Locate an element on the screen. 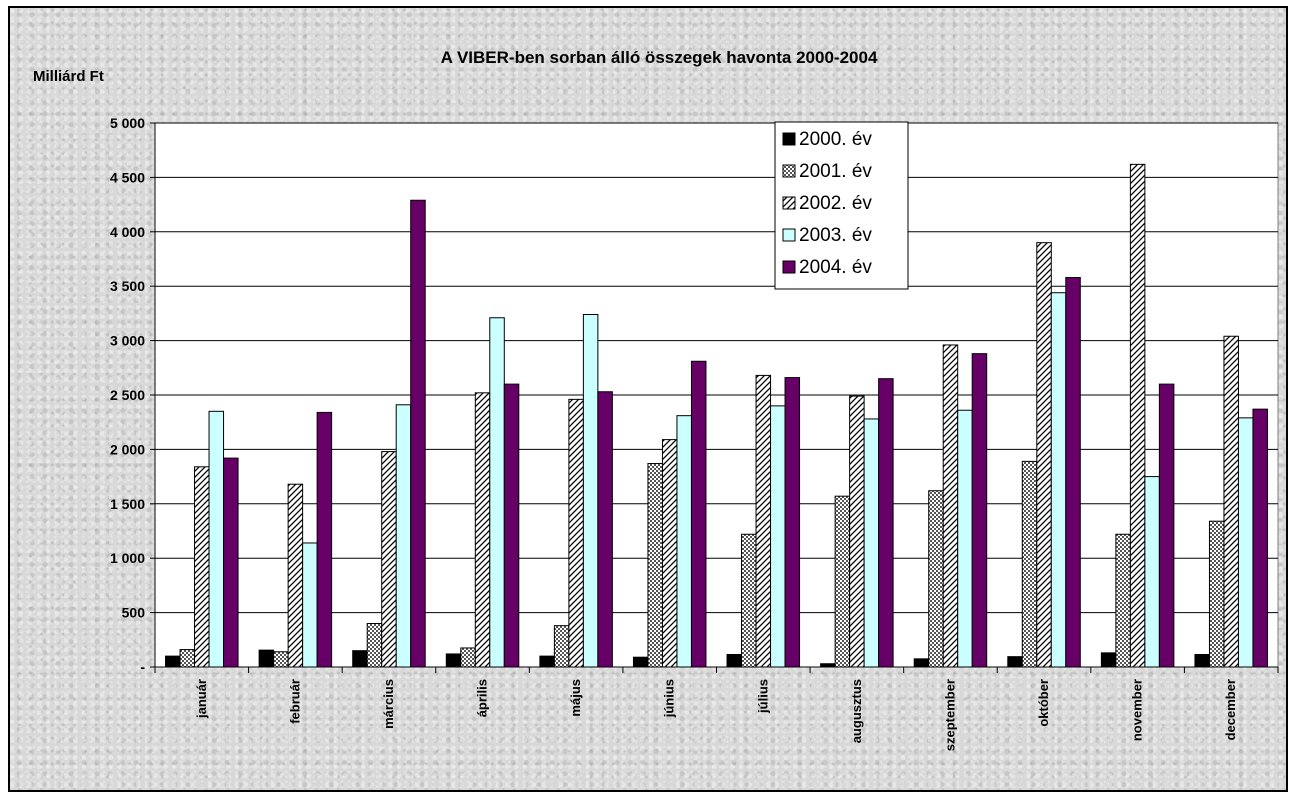 The width and height of the screenshot is (1292, 794). legend-label: 2002. év is located at coordinates (835, 203).